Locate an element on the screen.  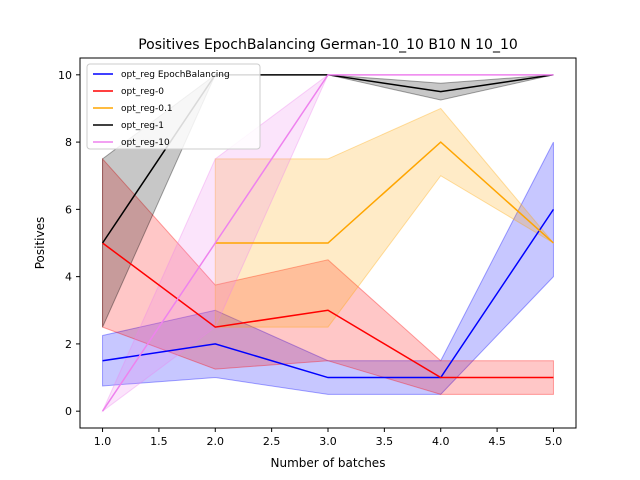
y-tick-label: 2 is located at coordinates (68, 344).